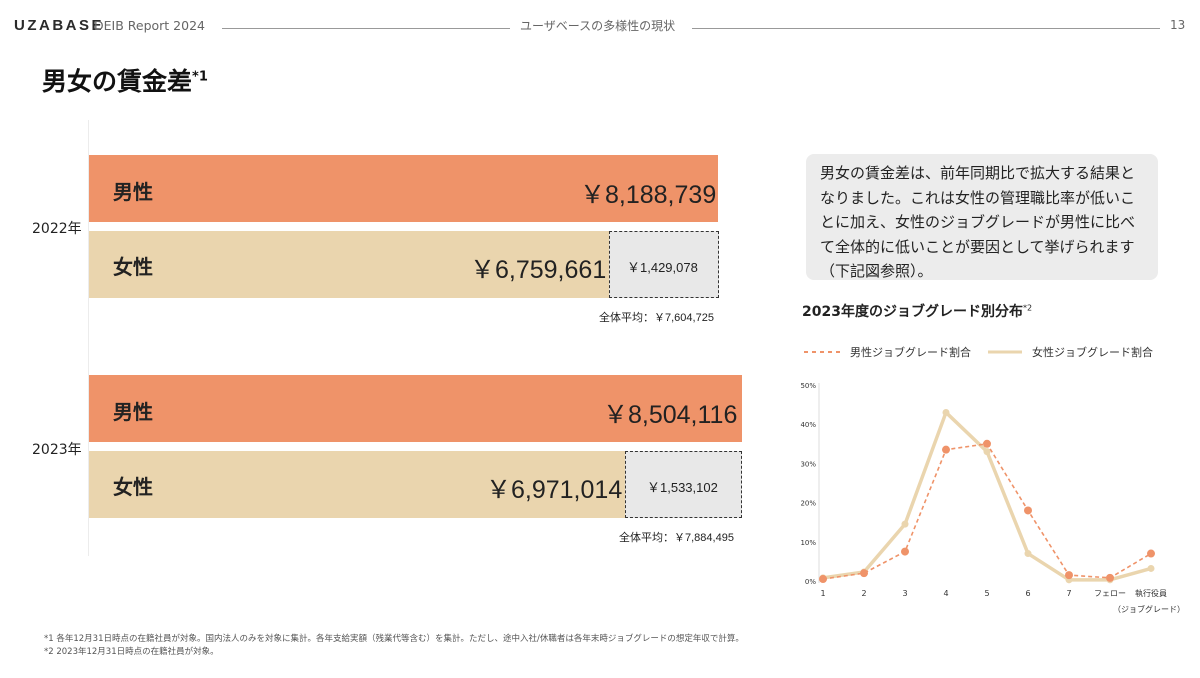  What do you see at coordinates (670, 415) in the screenshot?
I see `bar-value-2023-male: ￥8,504,116` at bounding box center [670, 415].